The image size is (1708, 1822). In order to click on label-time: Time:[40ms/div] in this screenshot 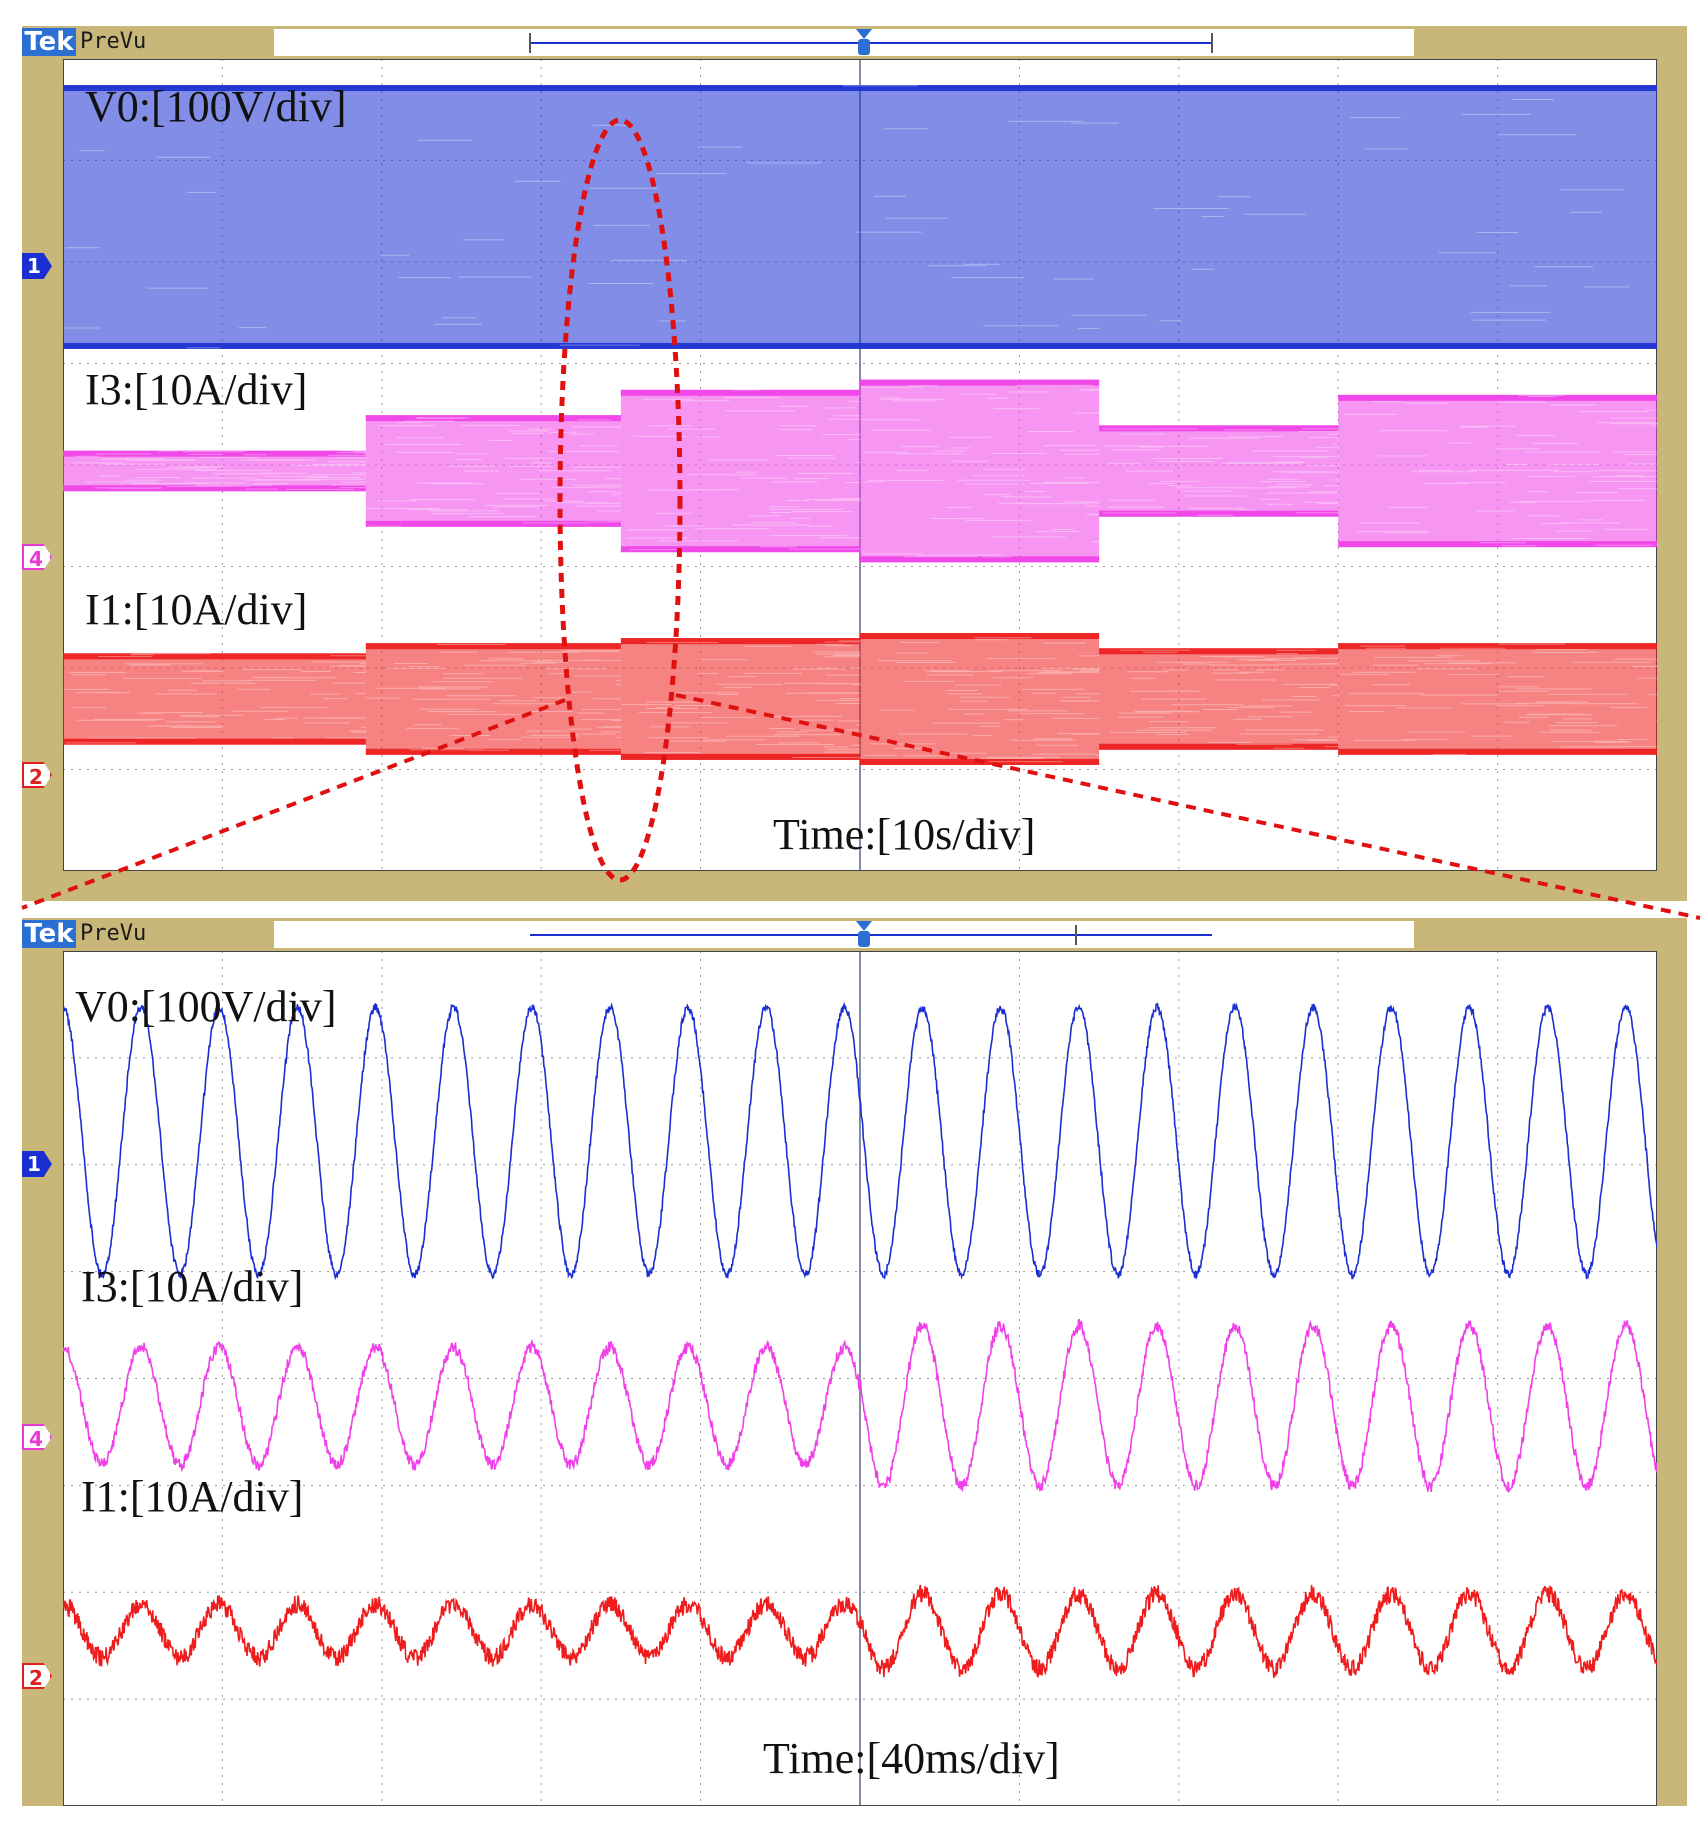, I will do `click(911, 1758)`.